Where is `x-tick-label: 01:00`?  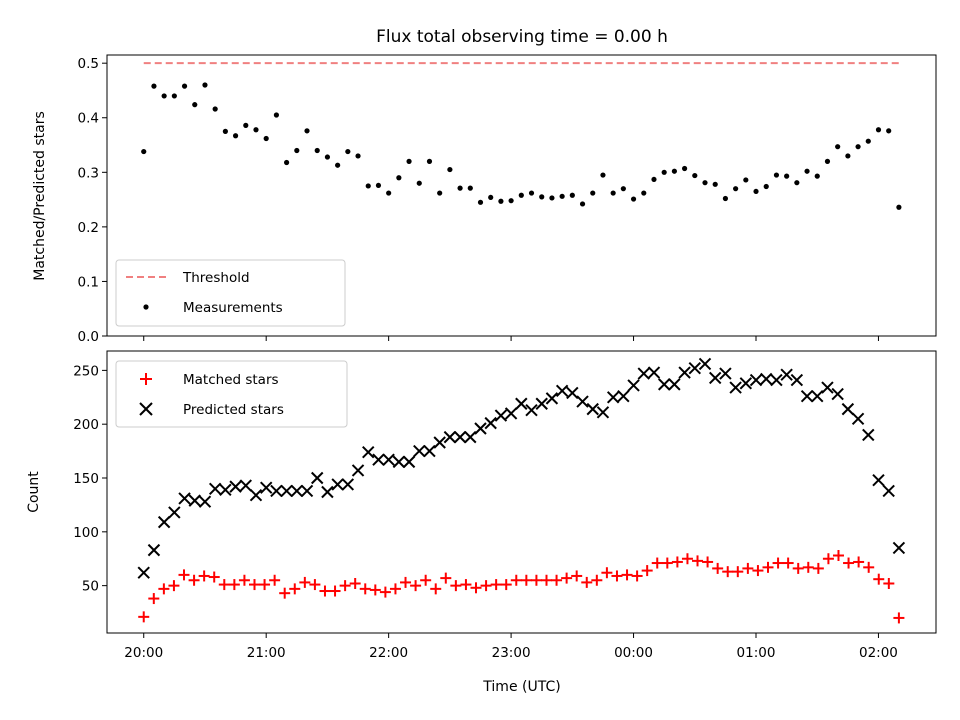 x-tick-label: 01:00 is located at coordinates (756, 653).